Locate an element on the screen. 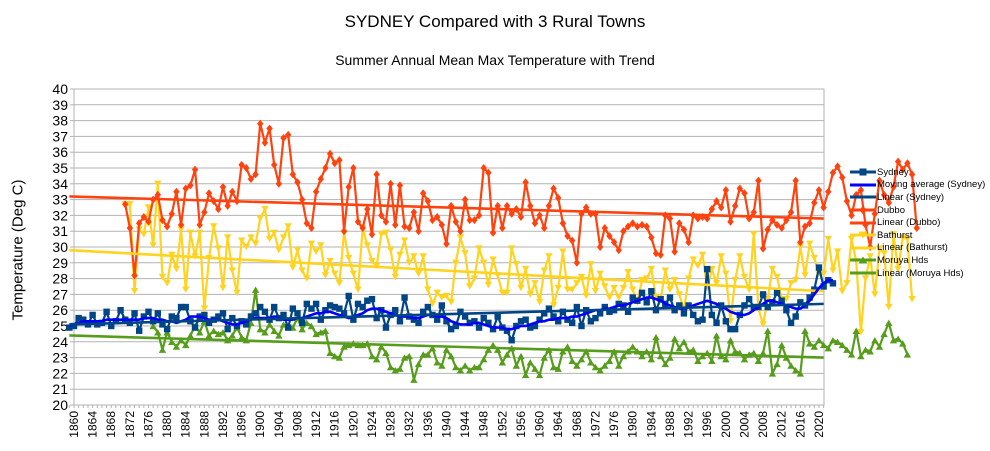 This screenshot has width=990, height=451. x-tick-label: 1896 is located at coordinates (242, 424).